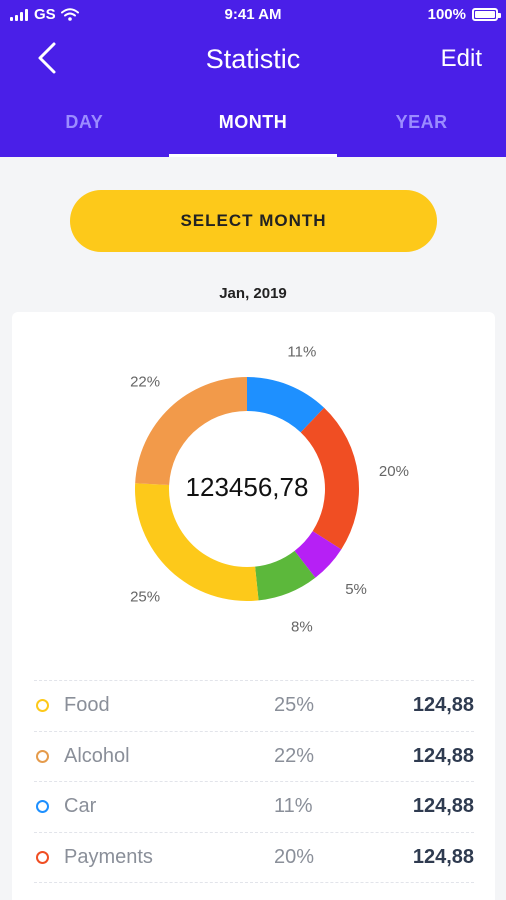  Describe the element at coordinates (446, 14) in the screenshot. I see `battery-percent: 100%` at that location.